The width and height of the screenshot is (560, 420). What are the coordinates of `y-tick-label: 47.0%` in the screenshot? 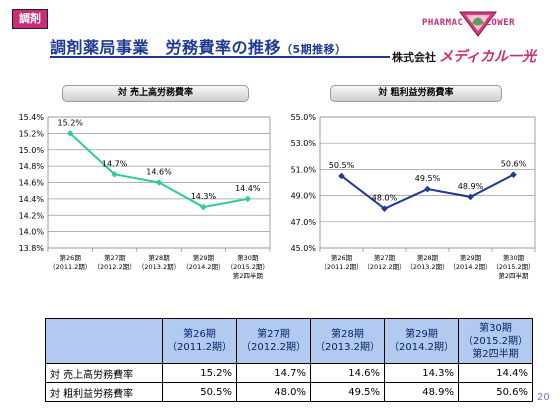 It's located at (304, 222).